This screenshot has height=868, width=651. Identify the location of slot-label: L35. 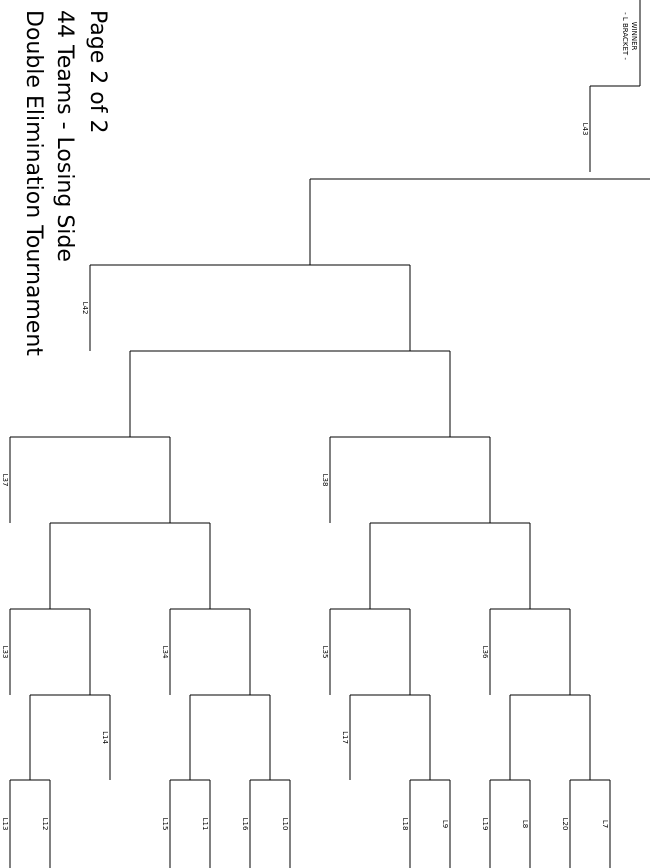
(325, 652).